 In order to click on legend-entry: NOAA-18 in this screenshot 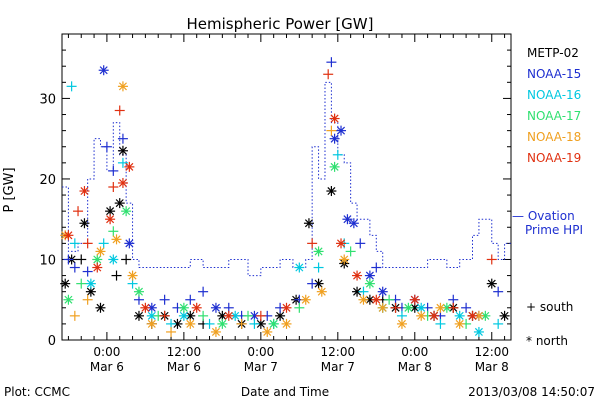, I will do `click(554, 137)`.